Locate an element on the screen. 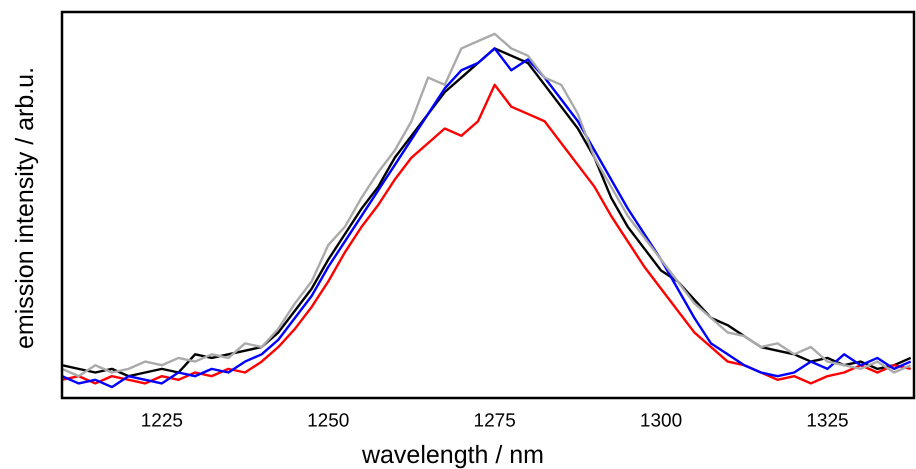  x-tick-label: 1250 is located at coordinates (328, 421).